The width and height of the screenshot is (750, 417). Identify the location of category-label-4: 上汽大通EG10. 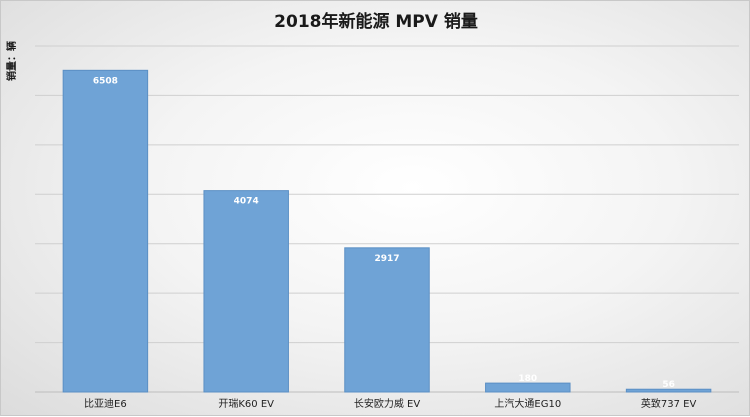
(527, 403).